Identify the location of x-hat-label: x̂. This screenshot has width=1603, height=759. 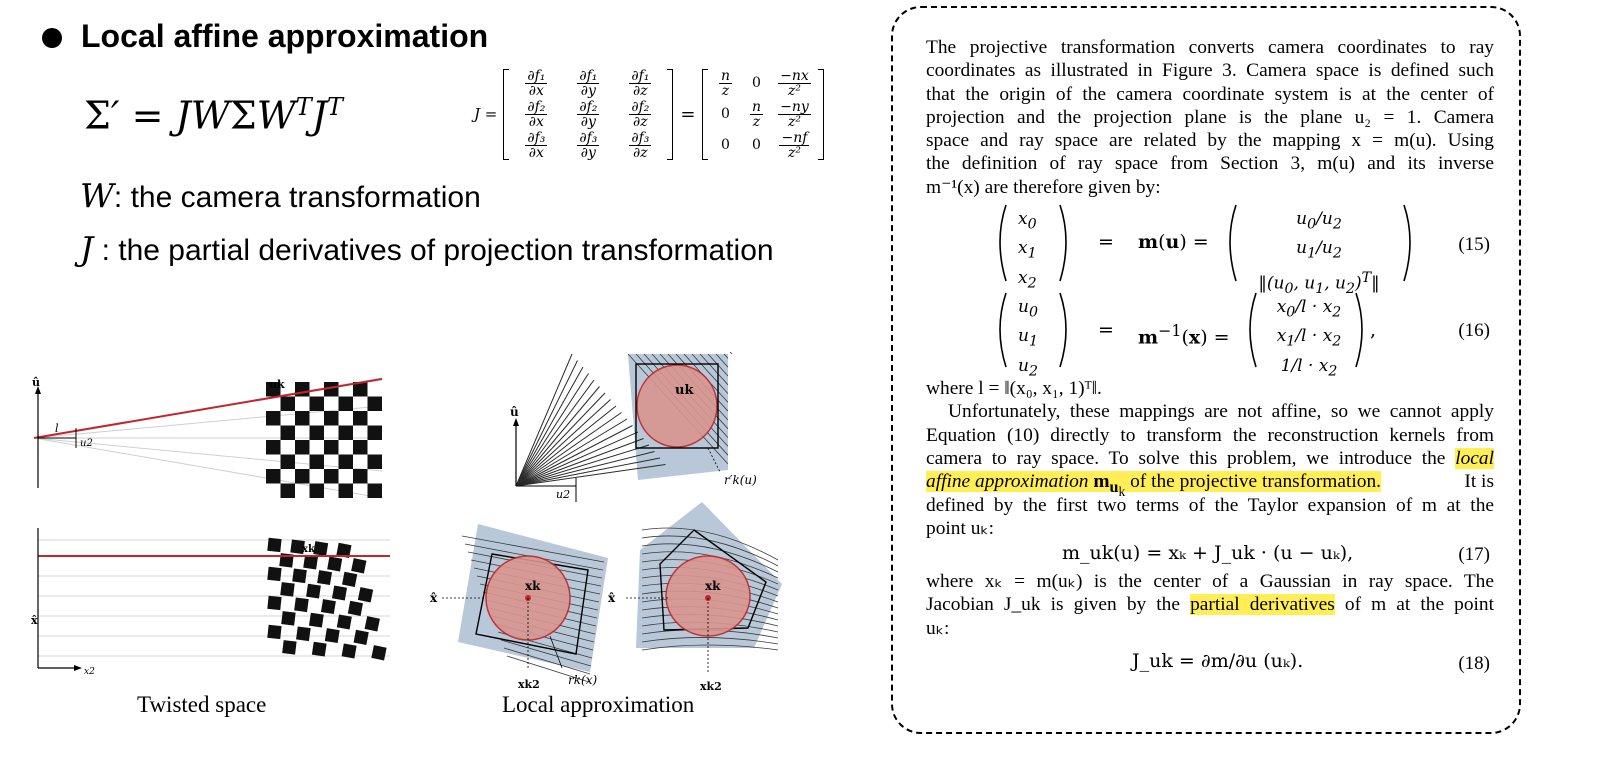
(34, 620).